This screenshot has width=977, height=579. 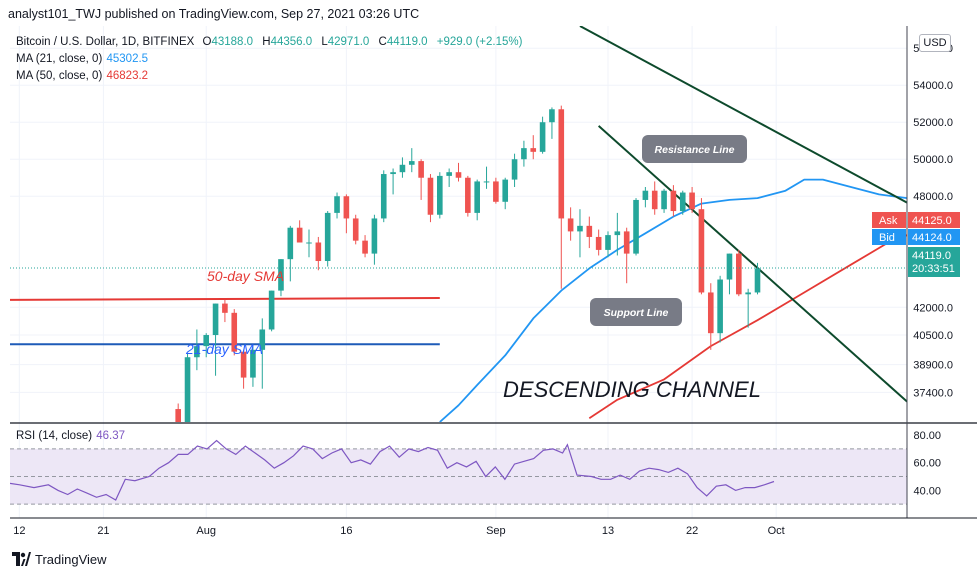 I want to click on price-tags: Ask 44125.0 Bid 44124.0 44119.020:33:51, so click(x=916, y=244).